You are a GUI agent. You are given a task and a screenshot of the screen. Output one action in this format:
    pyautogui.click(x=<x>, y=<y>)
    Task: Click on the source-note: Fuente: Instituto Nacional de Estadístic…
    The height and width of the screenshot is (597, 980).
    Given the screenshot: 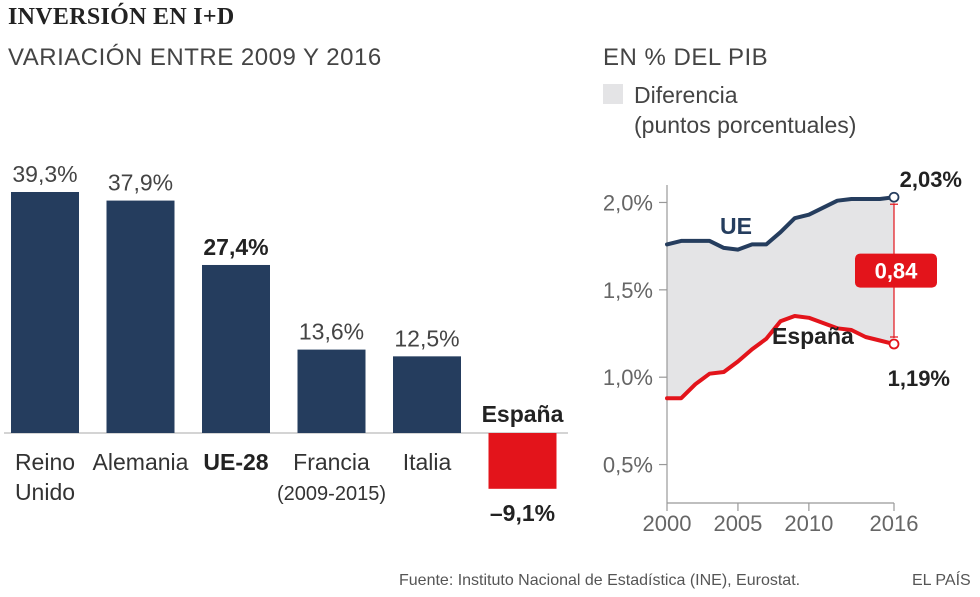 What is the action you would take?
    pyautogui.click(x=600, y=580)
    